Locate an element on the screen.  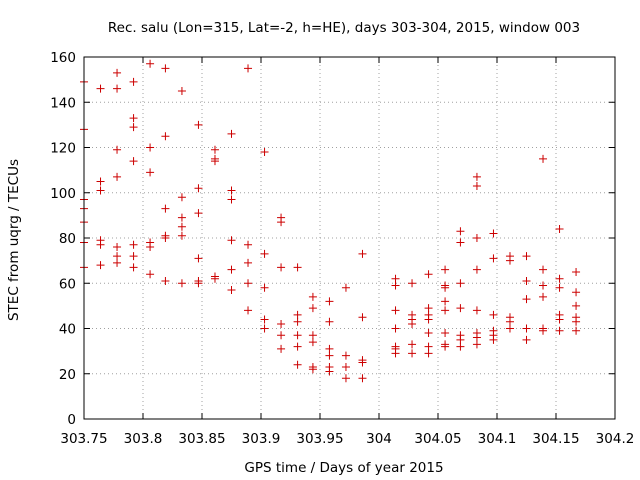
x-axis-label: GPS time / Days of year 2015 is located at coordinates (343, 468).